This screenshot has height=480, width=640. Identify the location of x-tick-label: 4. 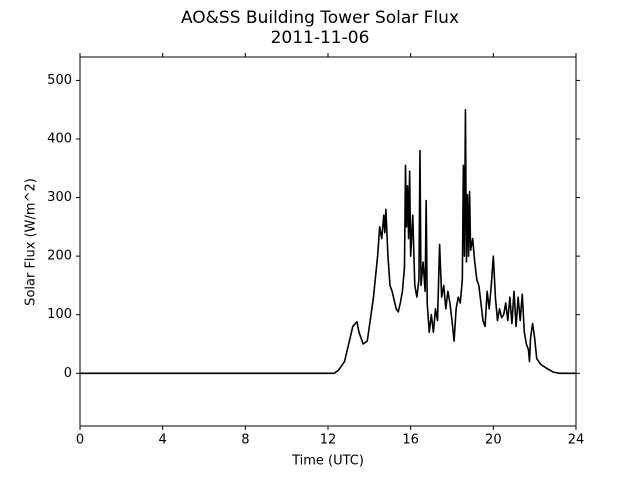
(163, 440).